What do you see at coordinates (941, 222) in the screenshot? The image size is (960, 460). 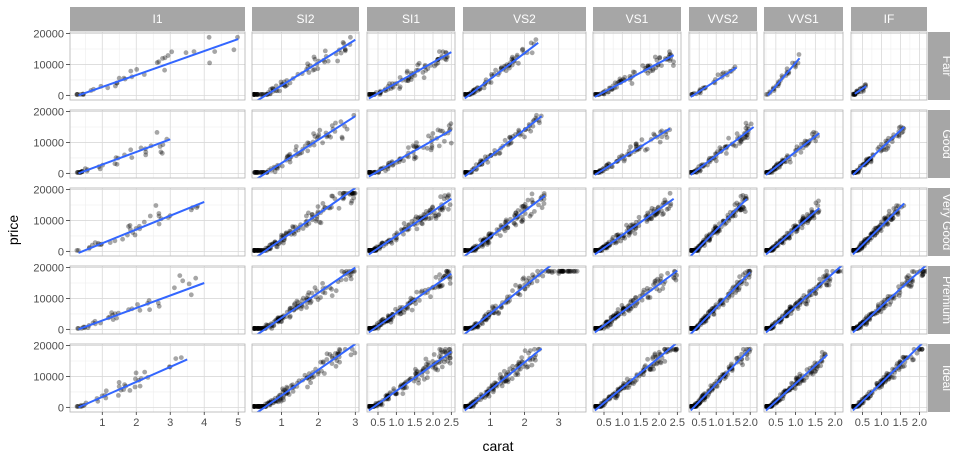 I see `row-strips: Fair Good Very Good Premium Ideal` at bounding box center [941, 222].